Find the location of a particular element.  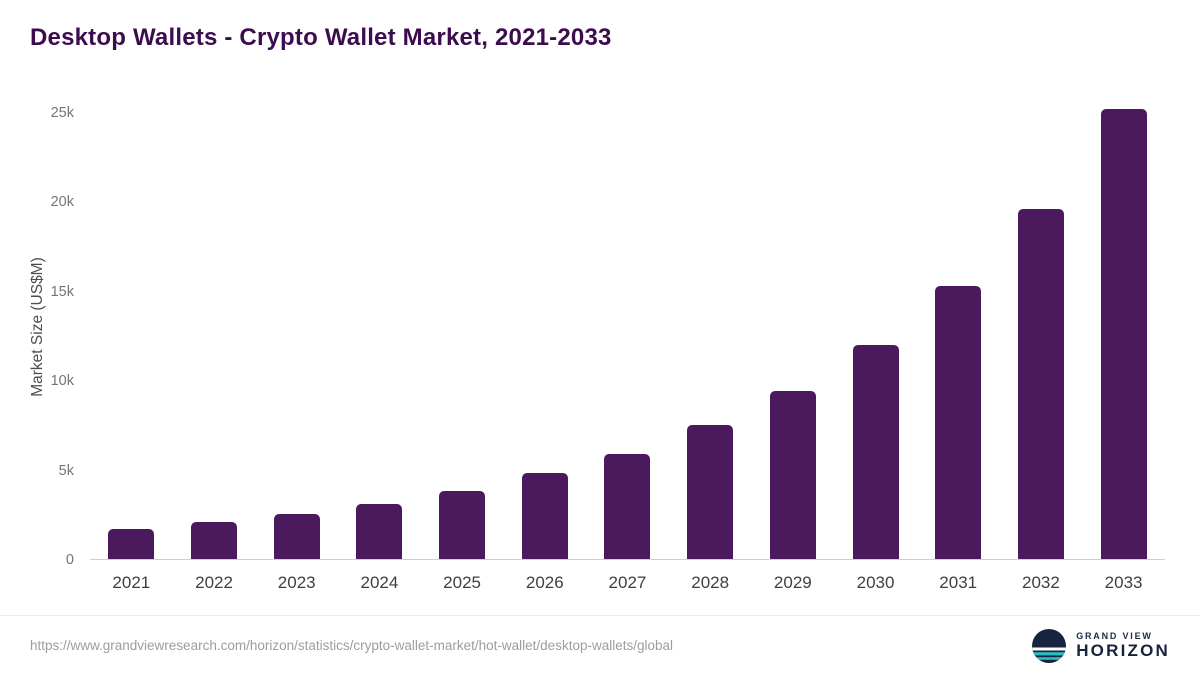

x-tick-label: 2028 is located at coordinates (710, 582).